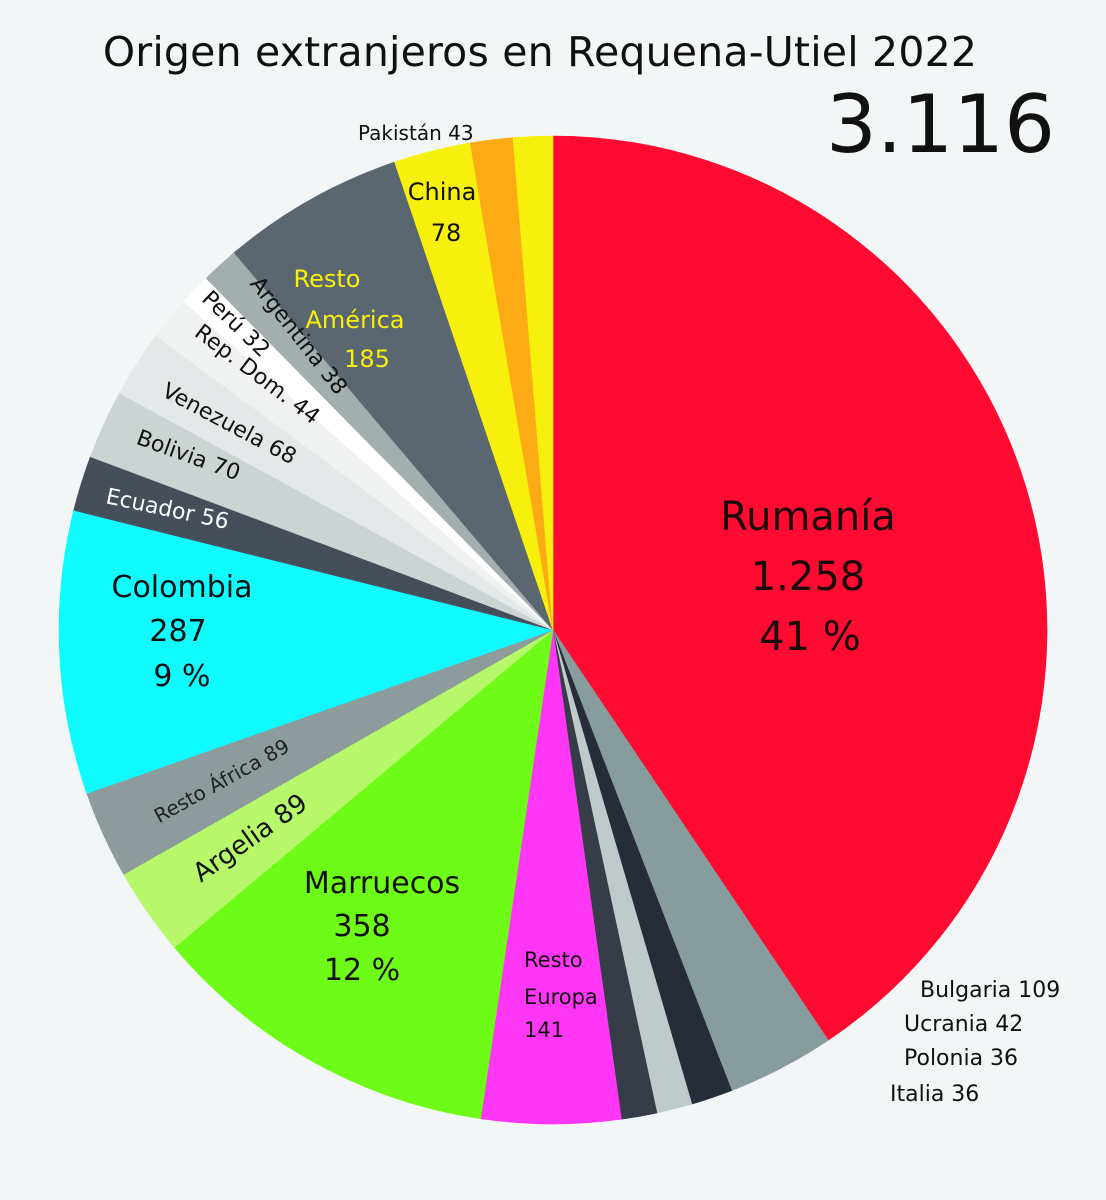 This screenshot has height=1200, width=1106. Describe the element at coordinates (362, 970) in the screenshot. I see `label-marruecos-pct: 12 %` at that location.